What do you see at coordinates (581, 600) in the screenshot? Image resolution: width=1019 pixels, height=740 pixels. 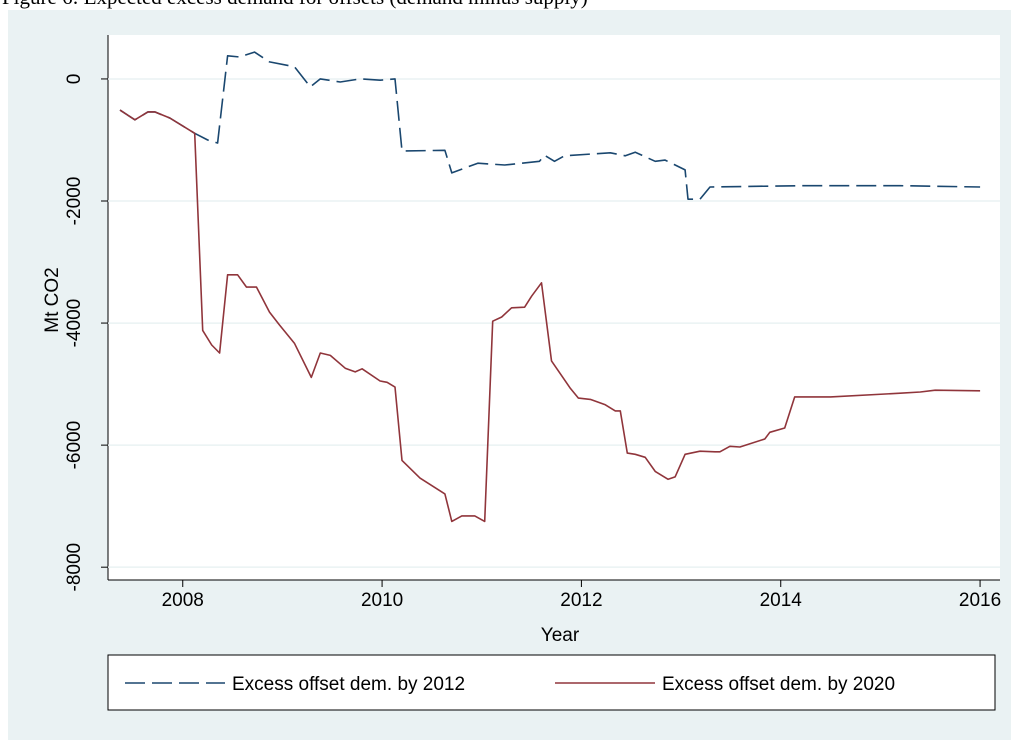 I see `x-tick-label: 2012` at bounding box center [581, 600].